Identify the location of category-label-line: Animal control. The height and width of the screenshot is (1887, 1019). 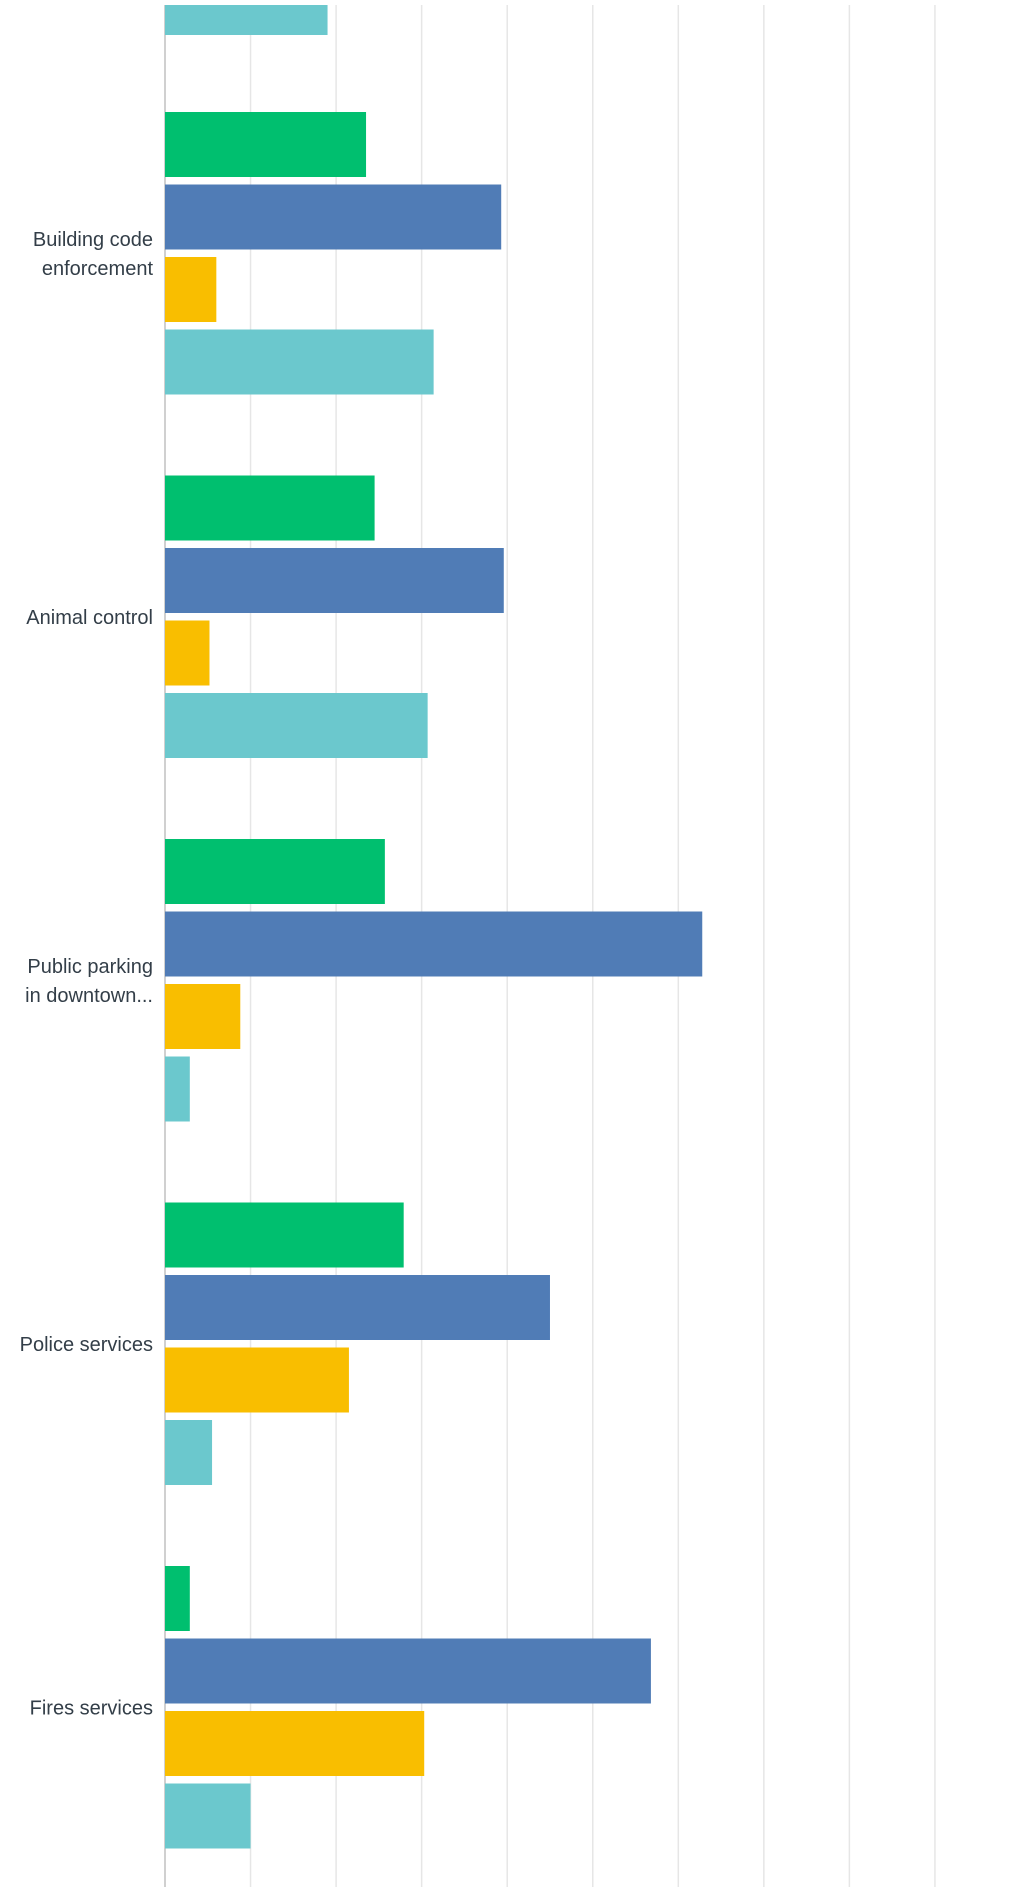
(89, 618).